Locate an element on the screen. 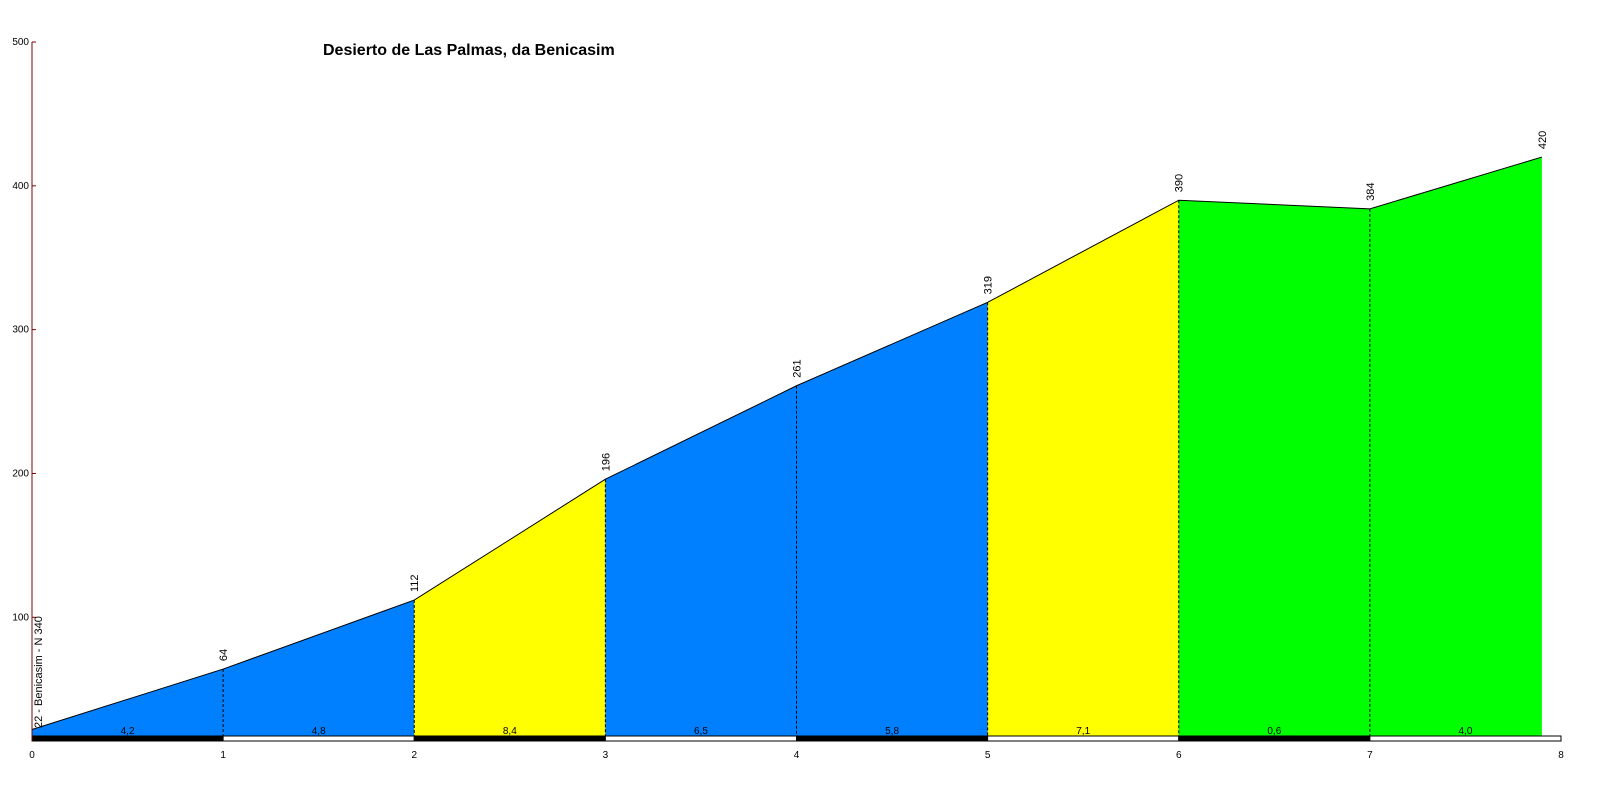  x-tick-label: 5 is located at coordinates (988, 755).